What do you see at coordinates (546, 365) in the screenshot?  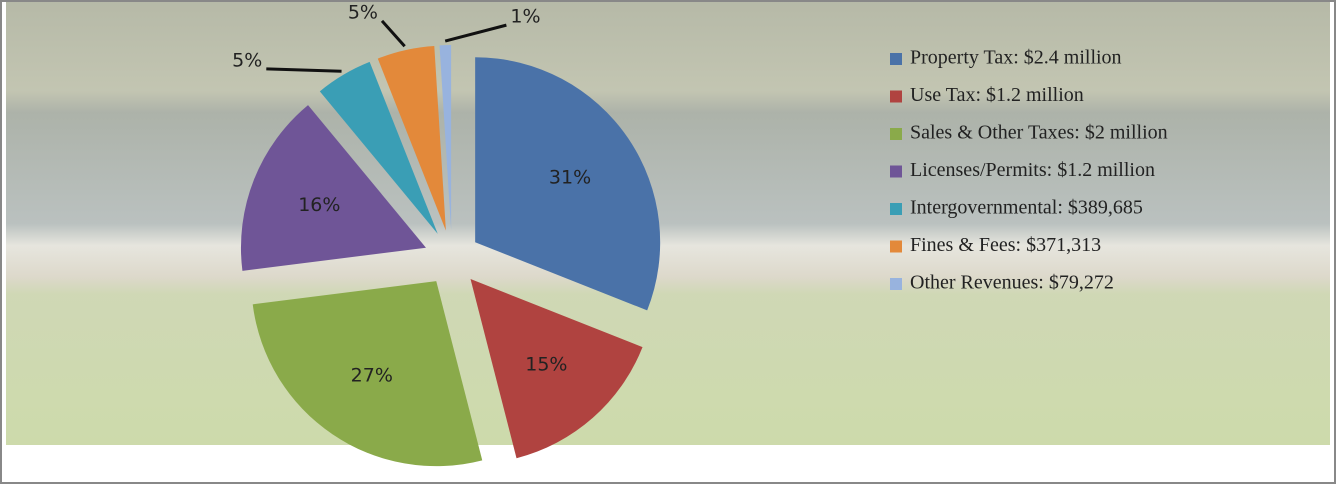 I see `data-label: 15%` at bounding box center [546, 365].